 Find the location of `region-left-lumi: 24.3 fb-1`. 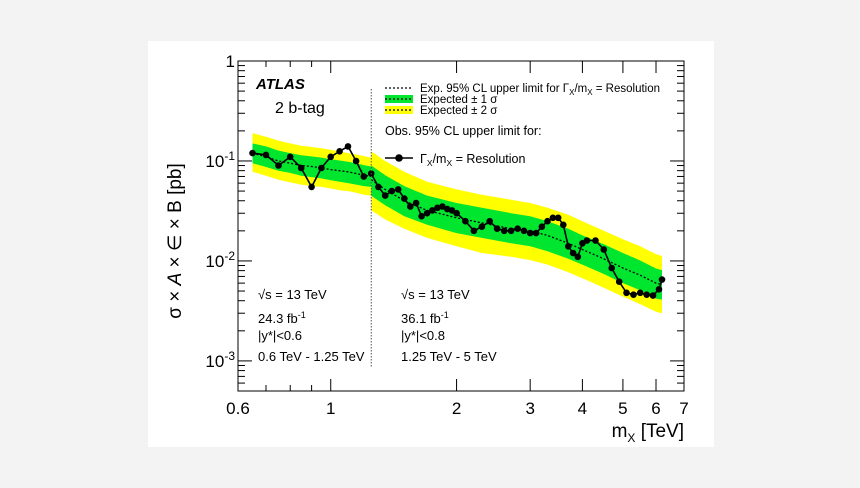

region-left-lumi: 24.3 fb-1 is located at coordinates (282, 318).